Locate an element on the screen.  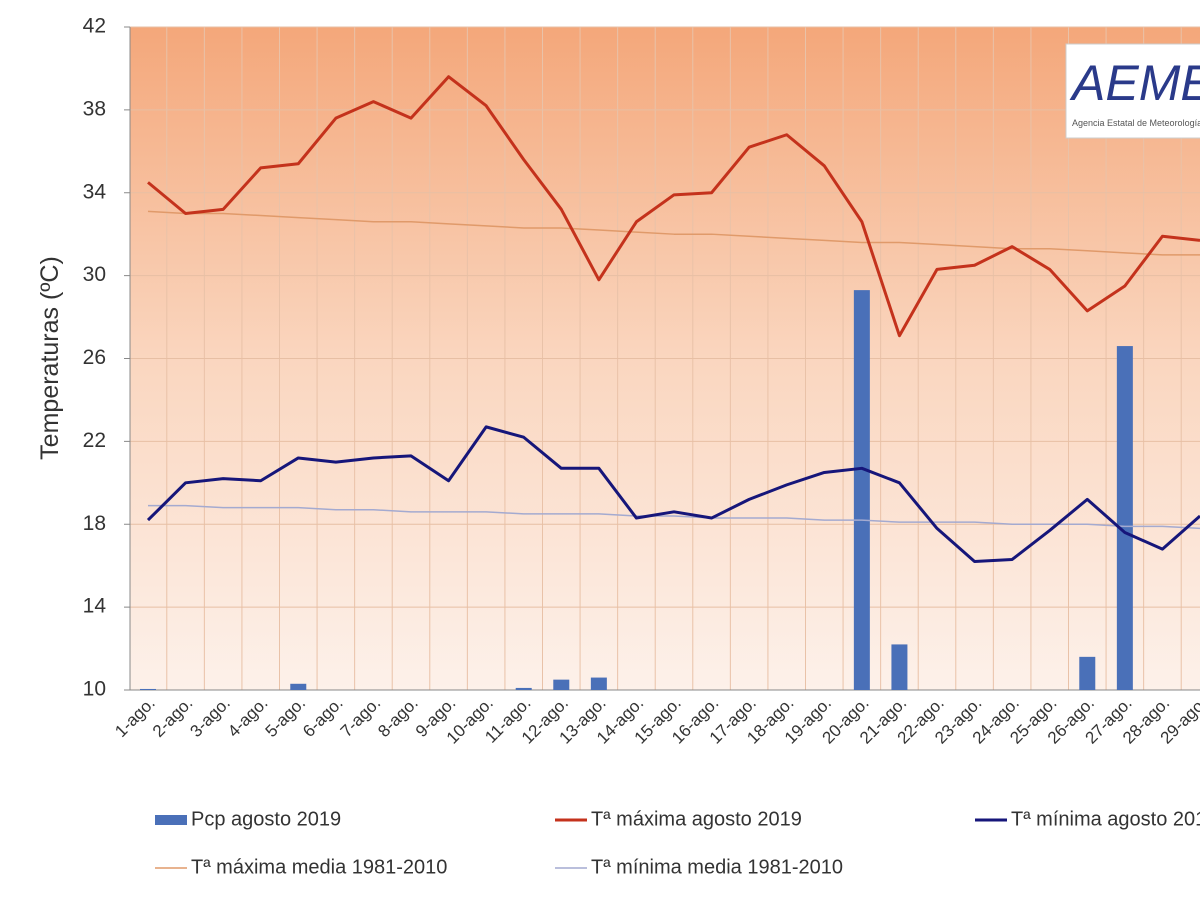
y-tick-label: 22 is located at coordinates (94, 440).